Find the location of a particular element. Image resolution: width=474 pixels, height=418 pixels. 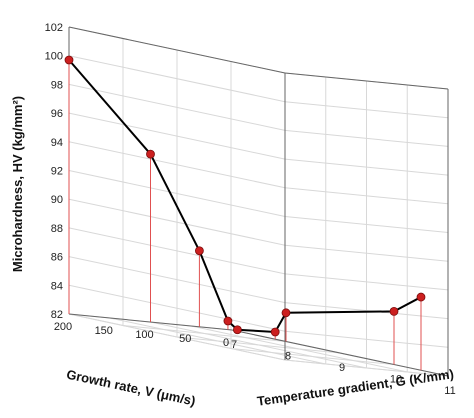

y-axis-title: Growth rate, V (μm/s) is located at coordinates (131, 388).